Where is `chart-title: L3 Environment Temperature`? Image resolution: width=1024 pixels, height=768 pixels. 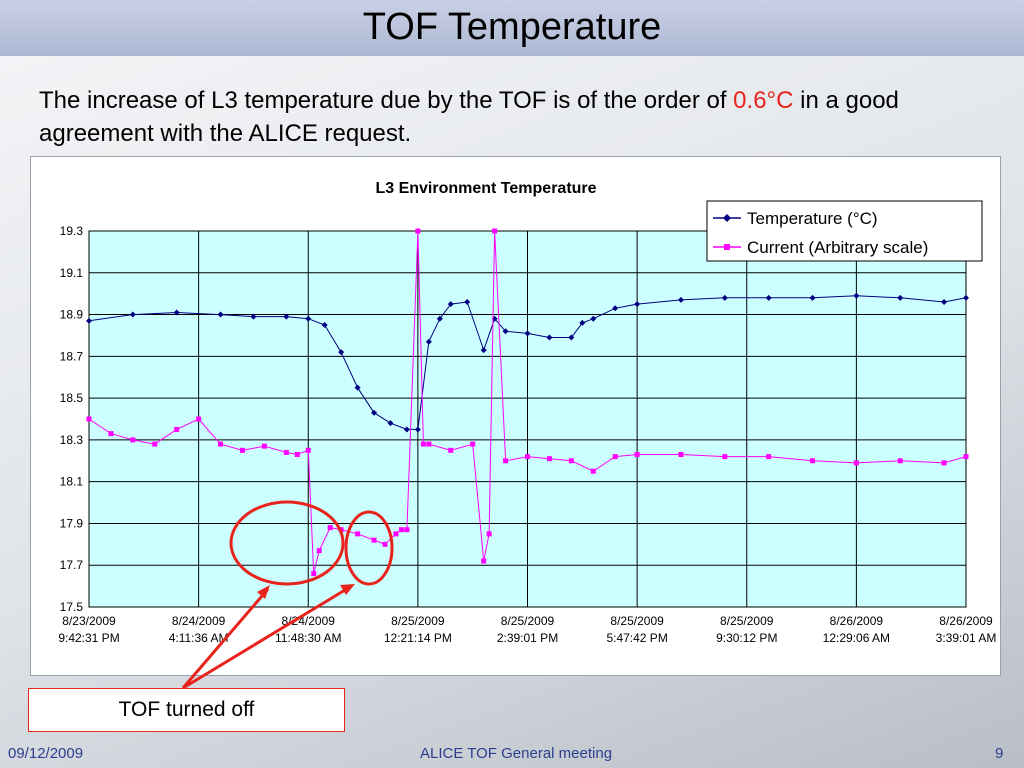
chart-title: L3 Environment Temperature is located at coordinates (485, 188).